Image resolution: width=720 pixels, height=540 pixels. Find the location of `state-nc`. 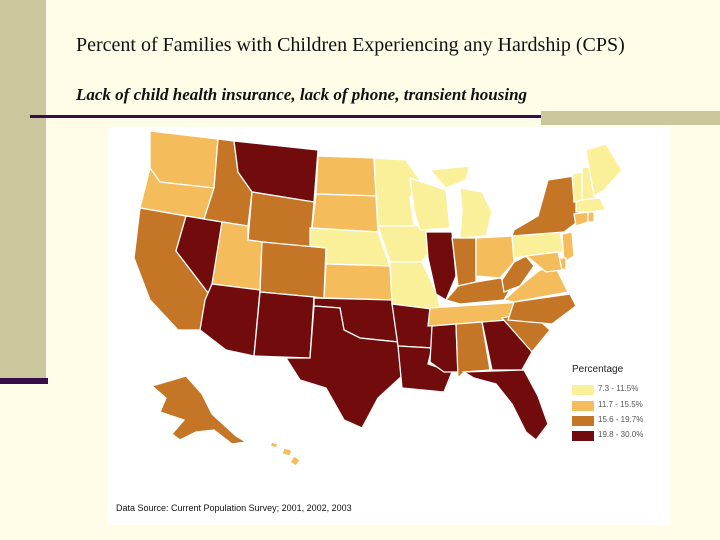

state-nc is located at coordinates (542, 309).